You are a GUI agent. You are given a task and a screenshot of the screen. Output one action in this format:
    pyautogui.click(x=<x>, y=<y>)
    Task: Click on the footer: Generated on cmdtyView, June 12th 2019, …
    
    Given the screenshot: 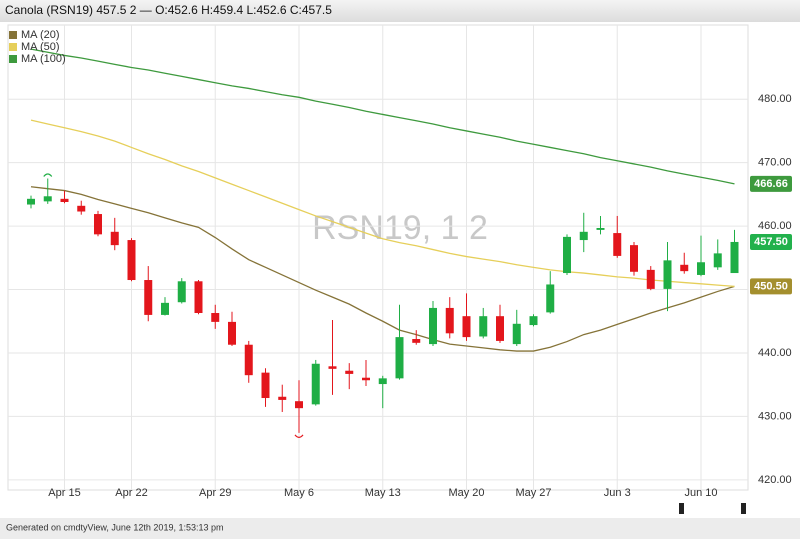 What is the action you would take?
    pyautogui.click(x=114, y=527)
    